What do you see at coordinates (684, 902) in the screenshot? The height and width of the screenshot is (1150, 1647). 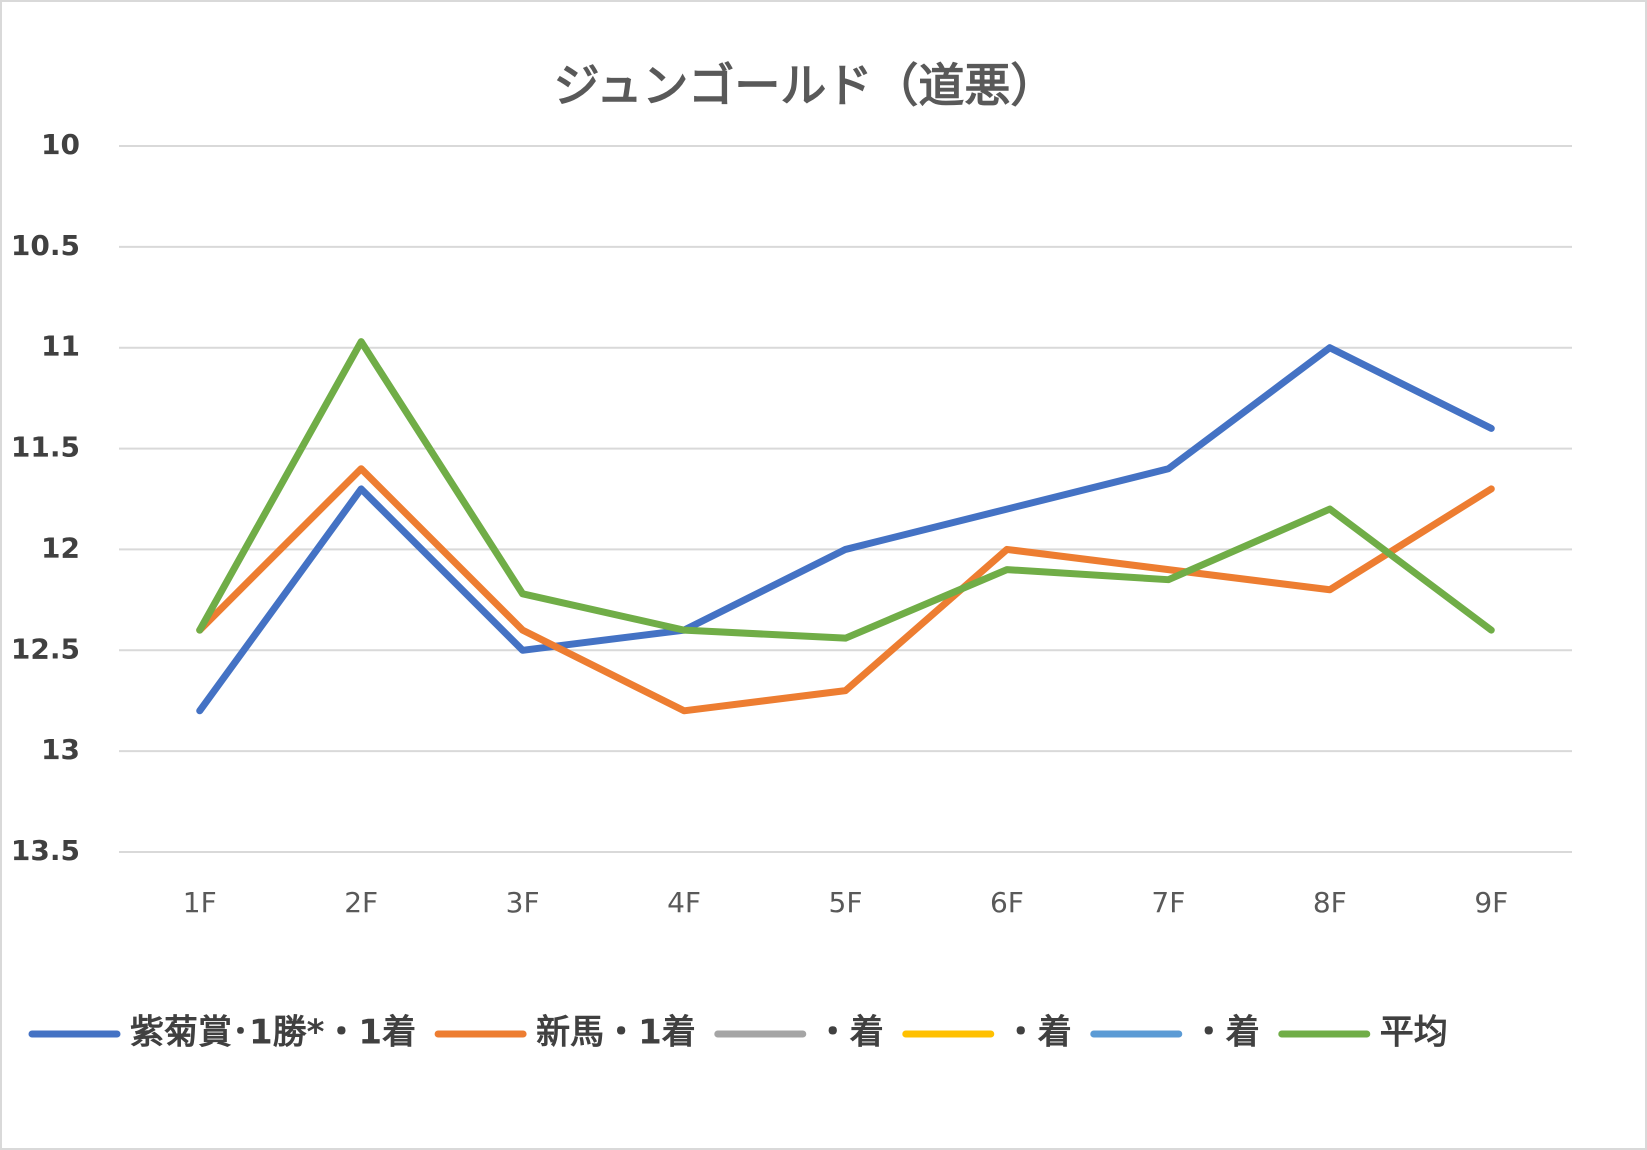 I see `x-tick-label: 4F` at bounding box center [684, 902].